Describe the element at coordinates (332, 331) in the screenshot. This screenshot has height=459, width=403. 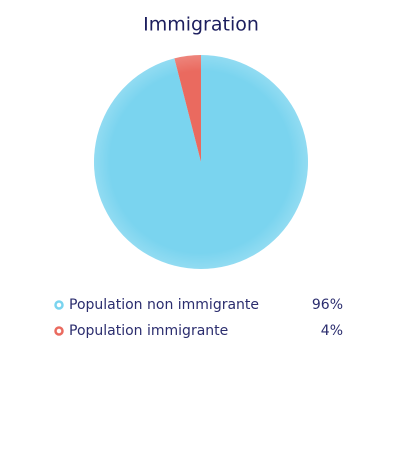
I see `legend-value: 4%` at that location.